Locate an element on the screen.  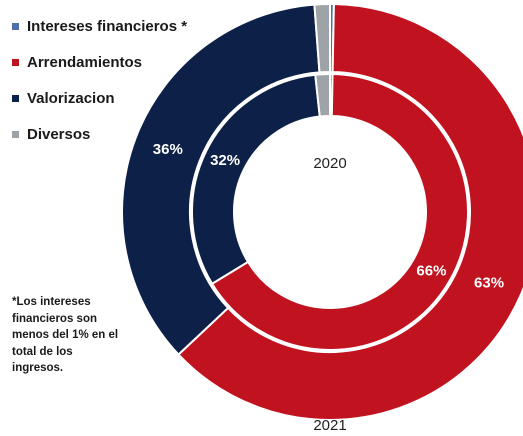
data-label: 63% is located at coordinates (489, 283).